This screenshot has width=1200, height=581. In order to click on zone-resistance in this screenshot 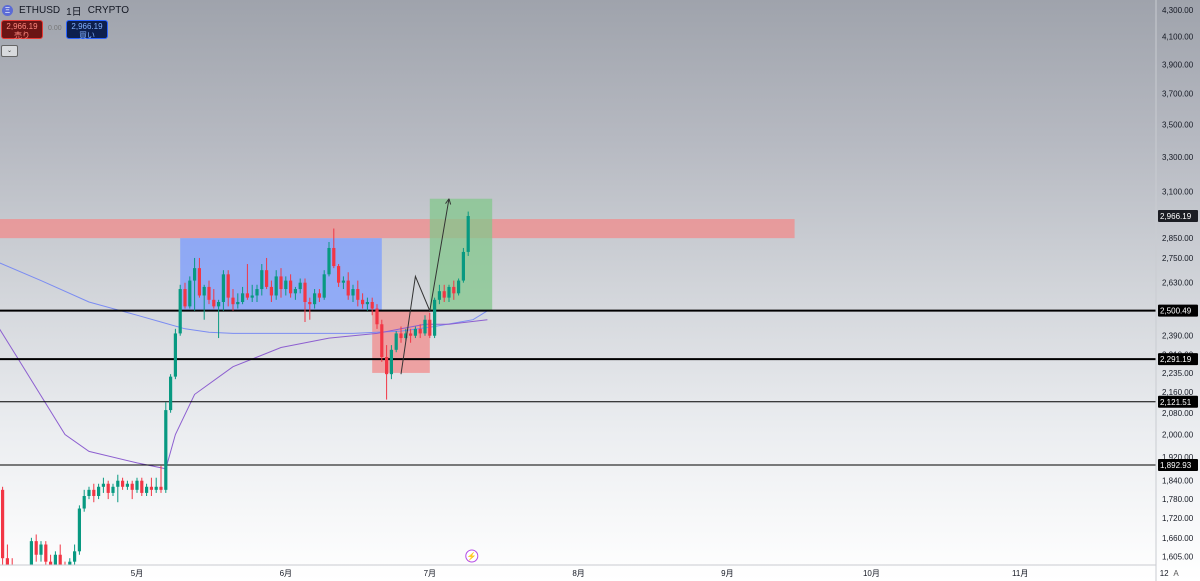, I will do `click(397, 229)`.